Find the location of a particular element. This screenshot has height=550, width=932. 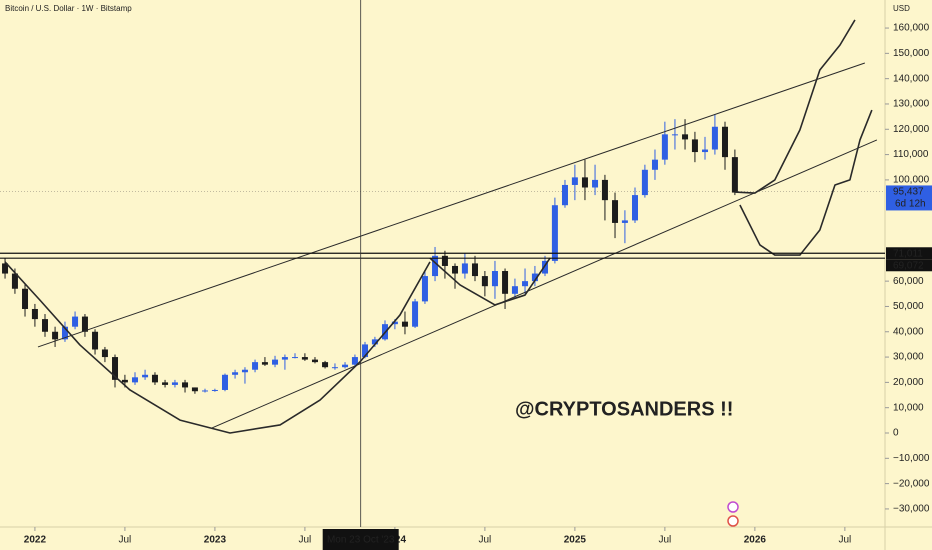

y-tick-label: 10,000 is located at coordinates (908, 407).